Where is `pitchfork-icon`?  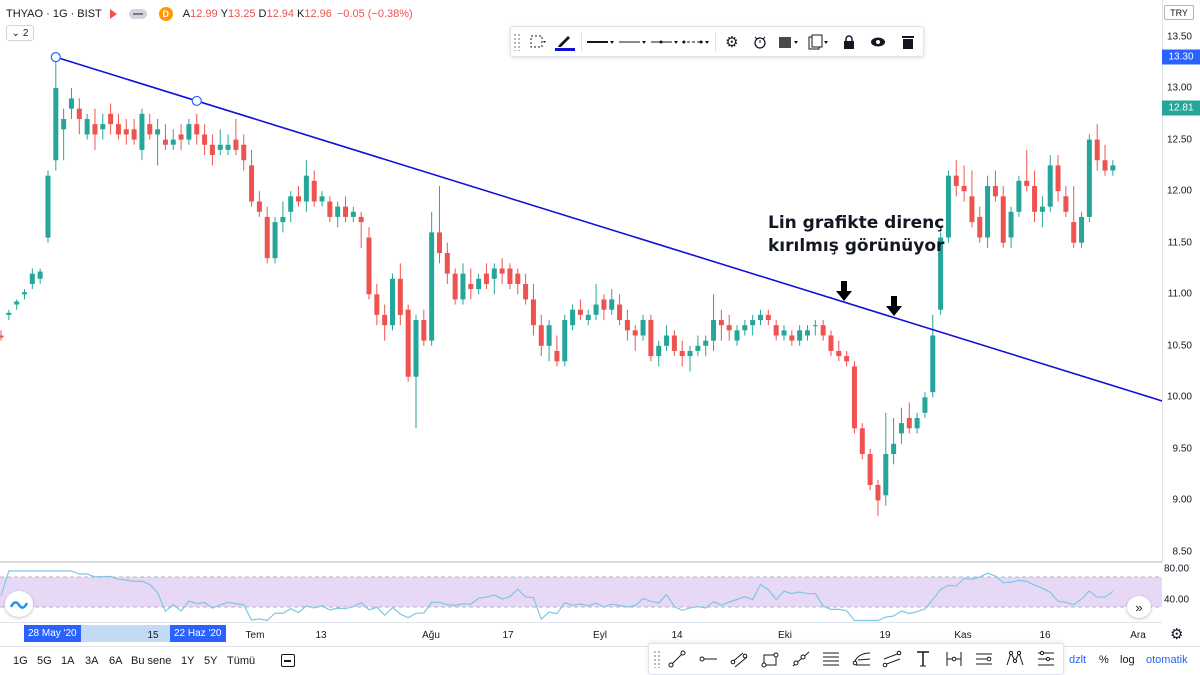 pitchfork-icon is located at coordinates (861, 659).